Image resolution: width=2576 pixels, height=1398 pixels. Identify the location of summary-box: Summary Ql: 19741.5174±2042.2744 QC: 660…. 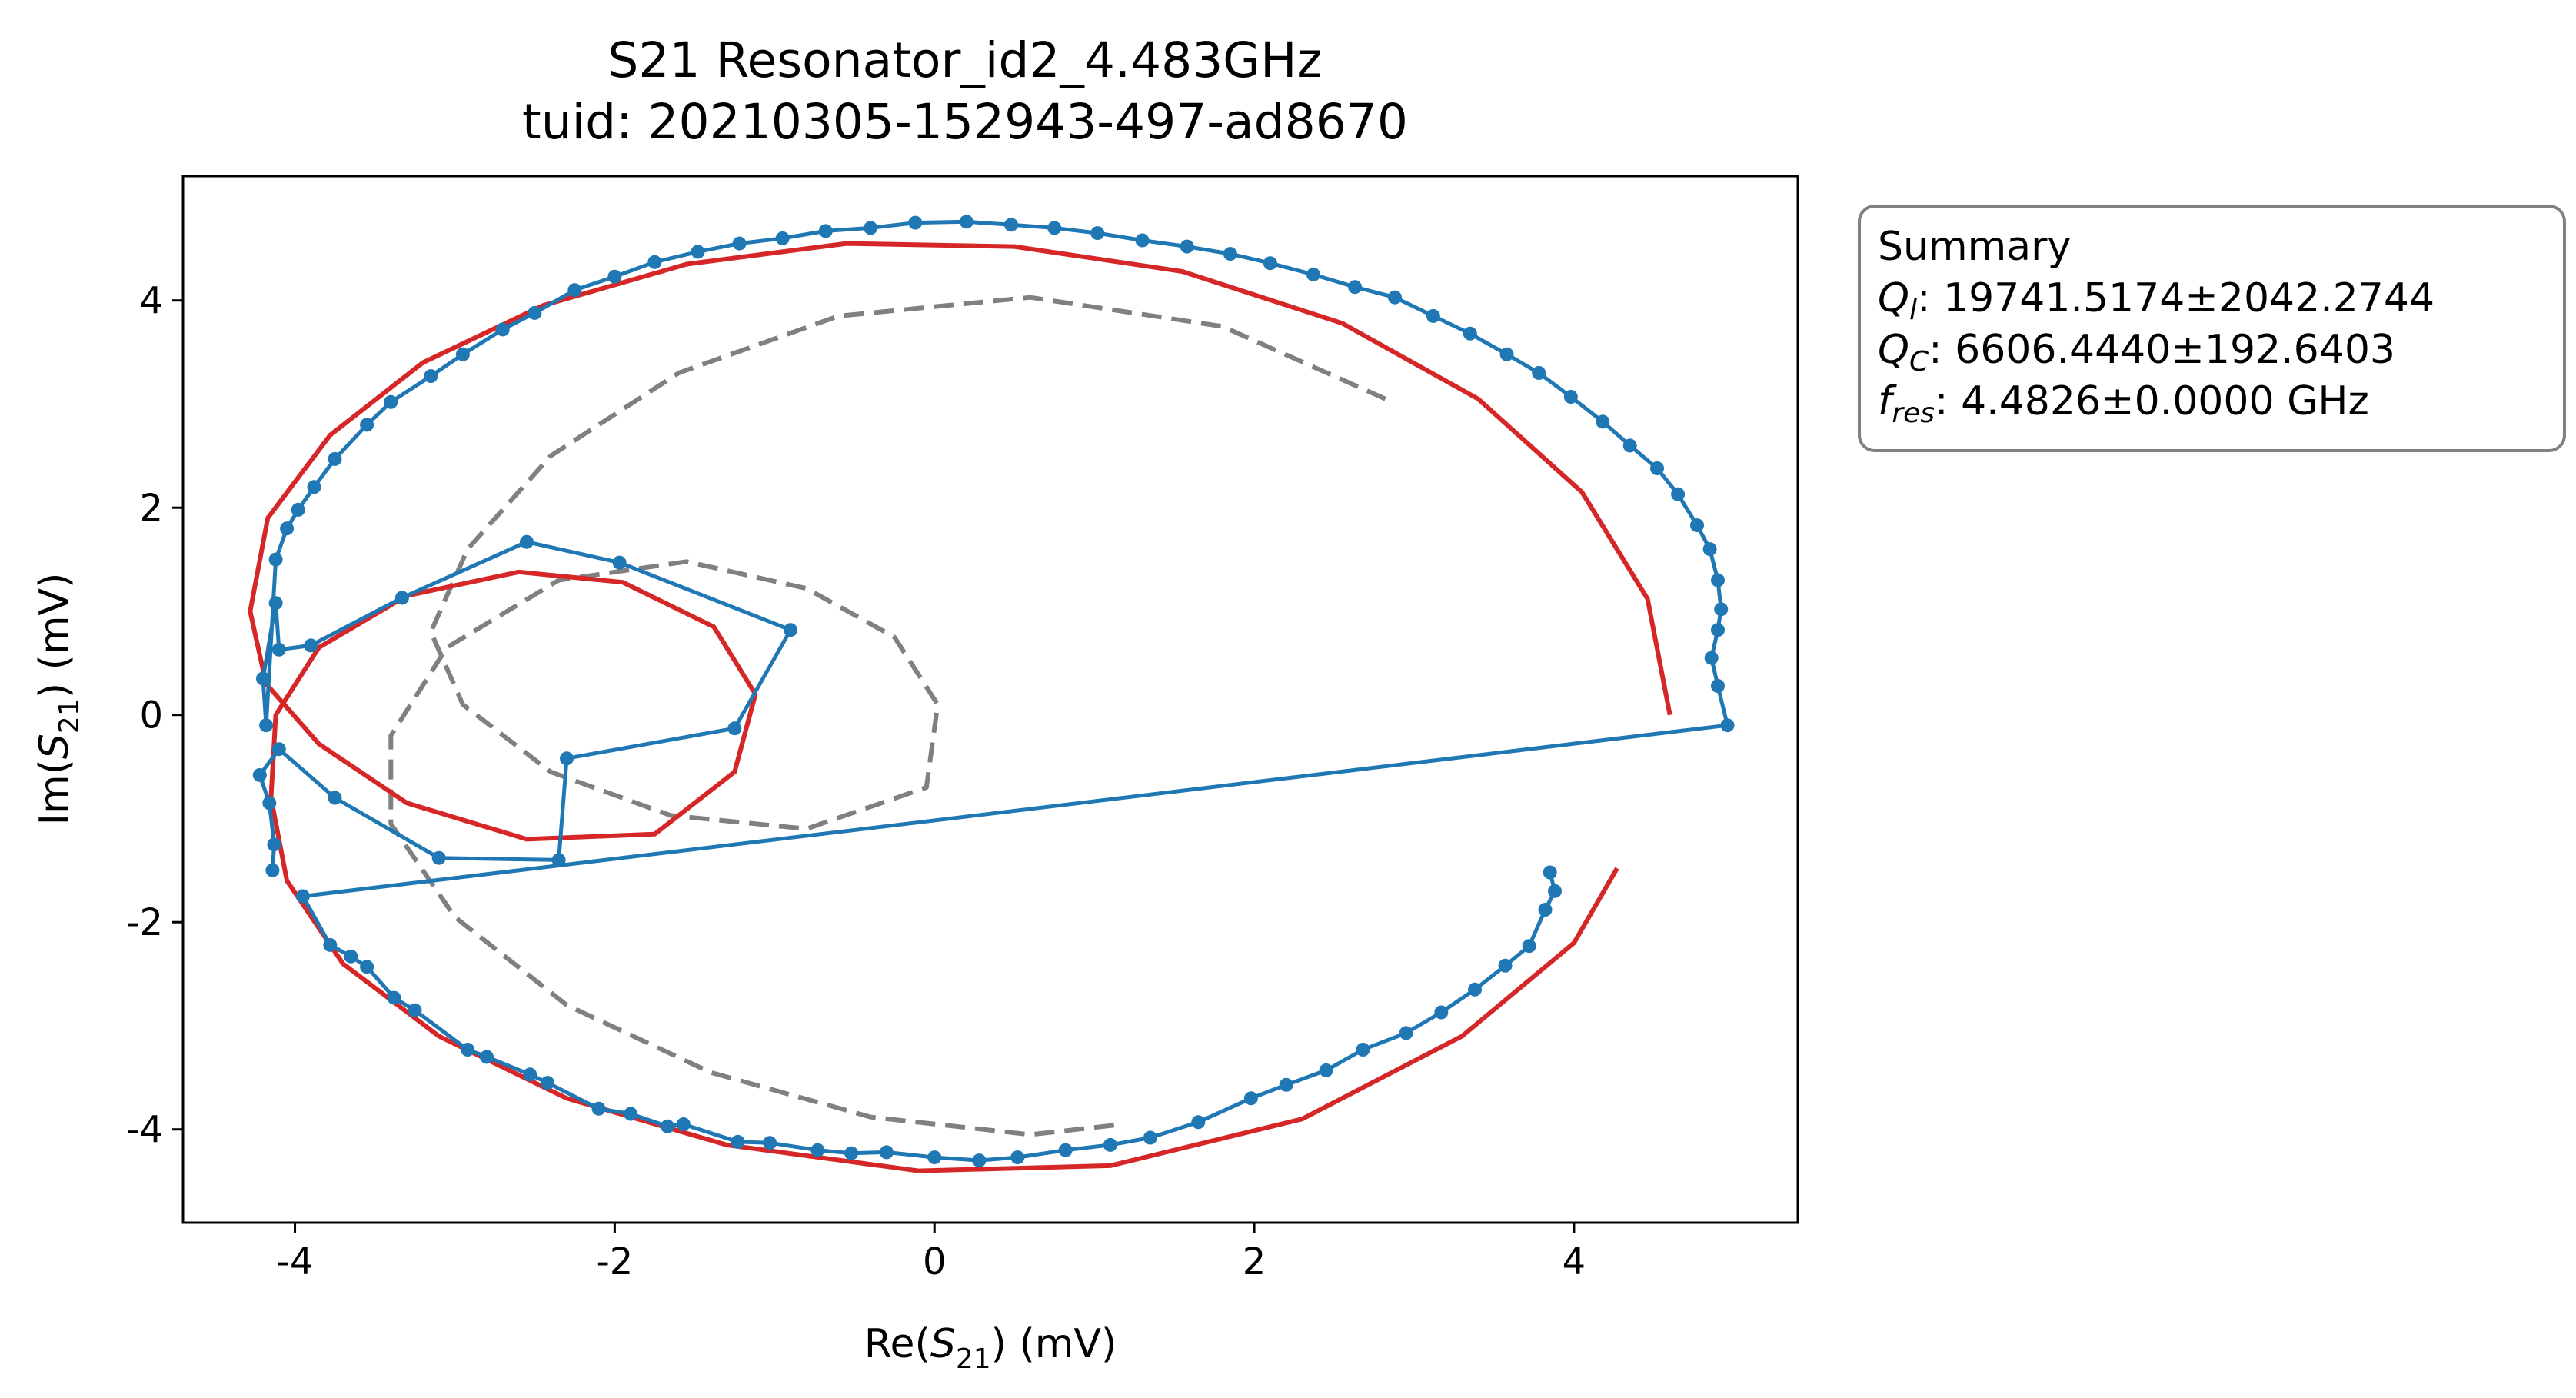
(2212, 328).